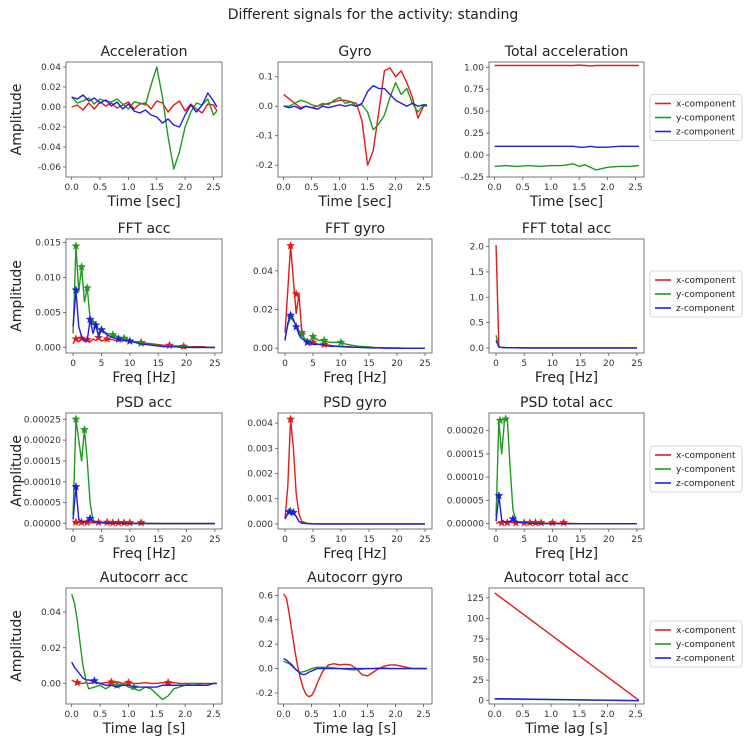 The width and height of the screenshot is (746, 741). I want to click on y-tick-label: 1.0, so click(477, 298).